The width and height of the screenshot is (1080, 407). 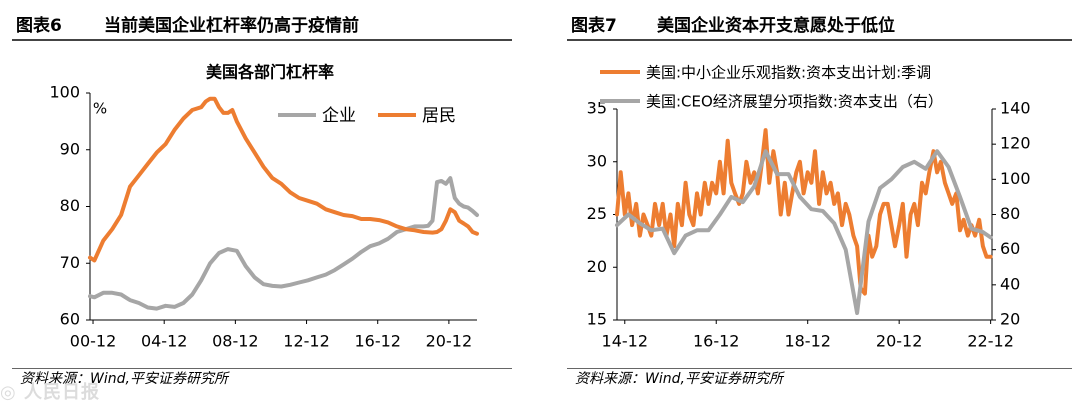 What do you see at coordinates (1010, 248) in the screenshot?
I see `y-tick-label-right: 60` at bounding box center [1010, 248].